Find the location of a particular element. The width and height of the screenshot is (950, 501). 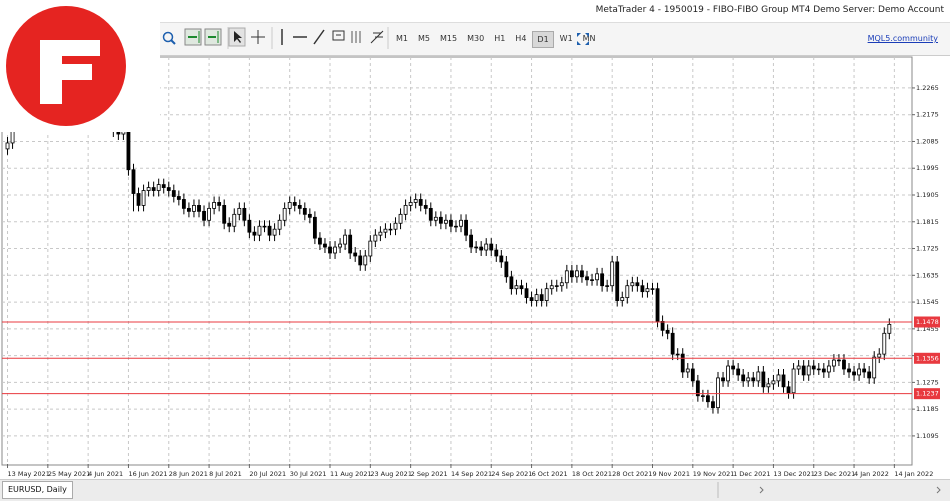

fullscreen-button is located at coordinates (583, 39).